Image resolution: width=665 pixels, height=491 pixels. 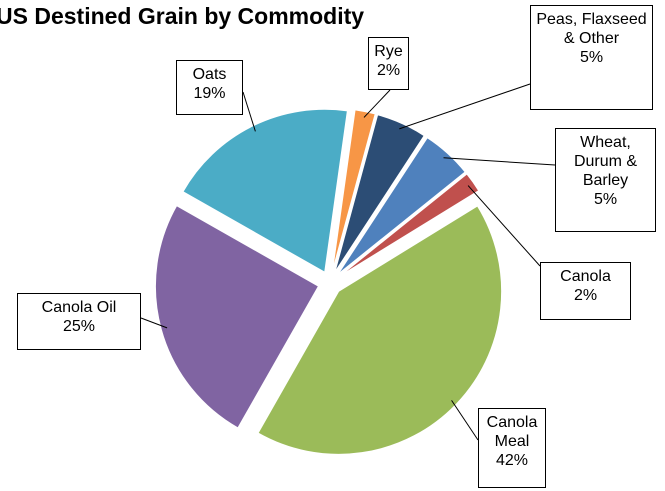 What do you see at coordinates (388, 51) in the screenshot?
I see `category-label: Rye` at bounding box center [388, 51].